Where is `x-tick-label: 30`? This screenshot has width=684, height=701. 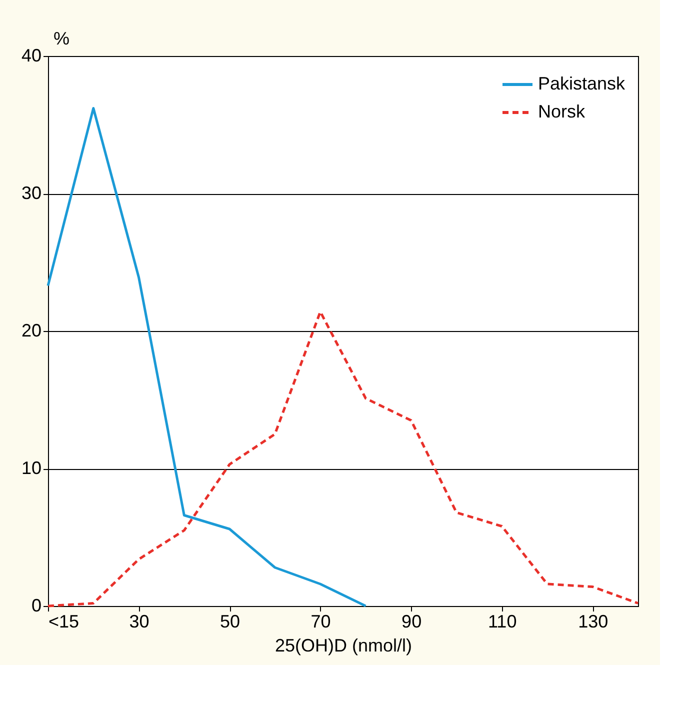
x-tick-label: 30 is located at coordinates (139, 622).